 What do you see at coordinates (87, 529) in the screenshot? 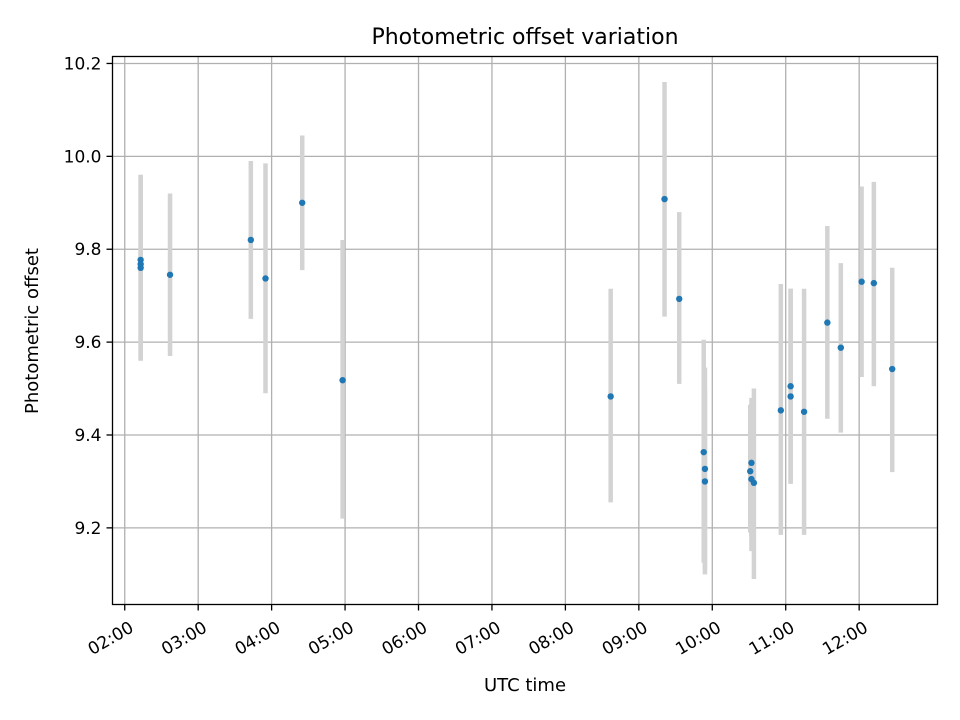
I see `y-tick-label: 9.2` at bounding box center [87, 529].